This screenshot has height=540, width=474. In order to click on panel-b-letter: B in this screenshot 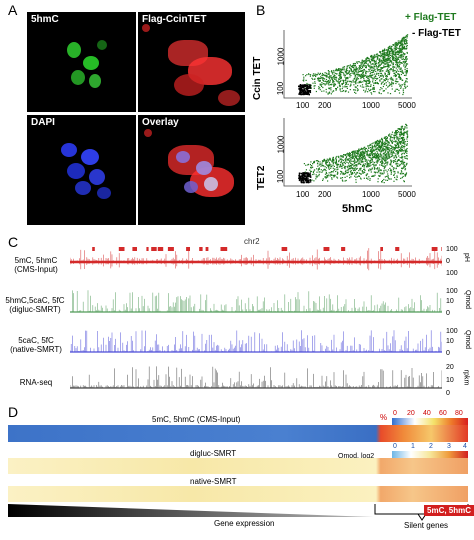, I will do `click(261, 10)`.